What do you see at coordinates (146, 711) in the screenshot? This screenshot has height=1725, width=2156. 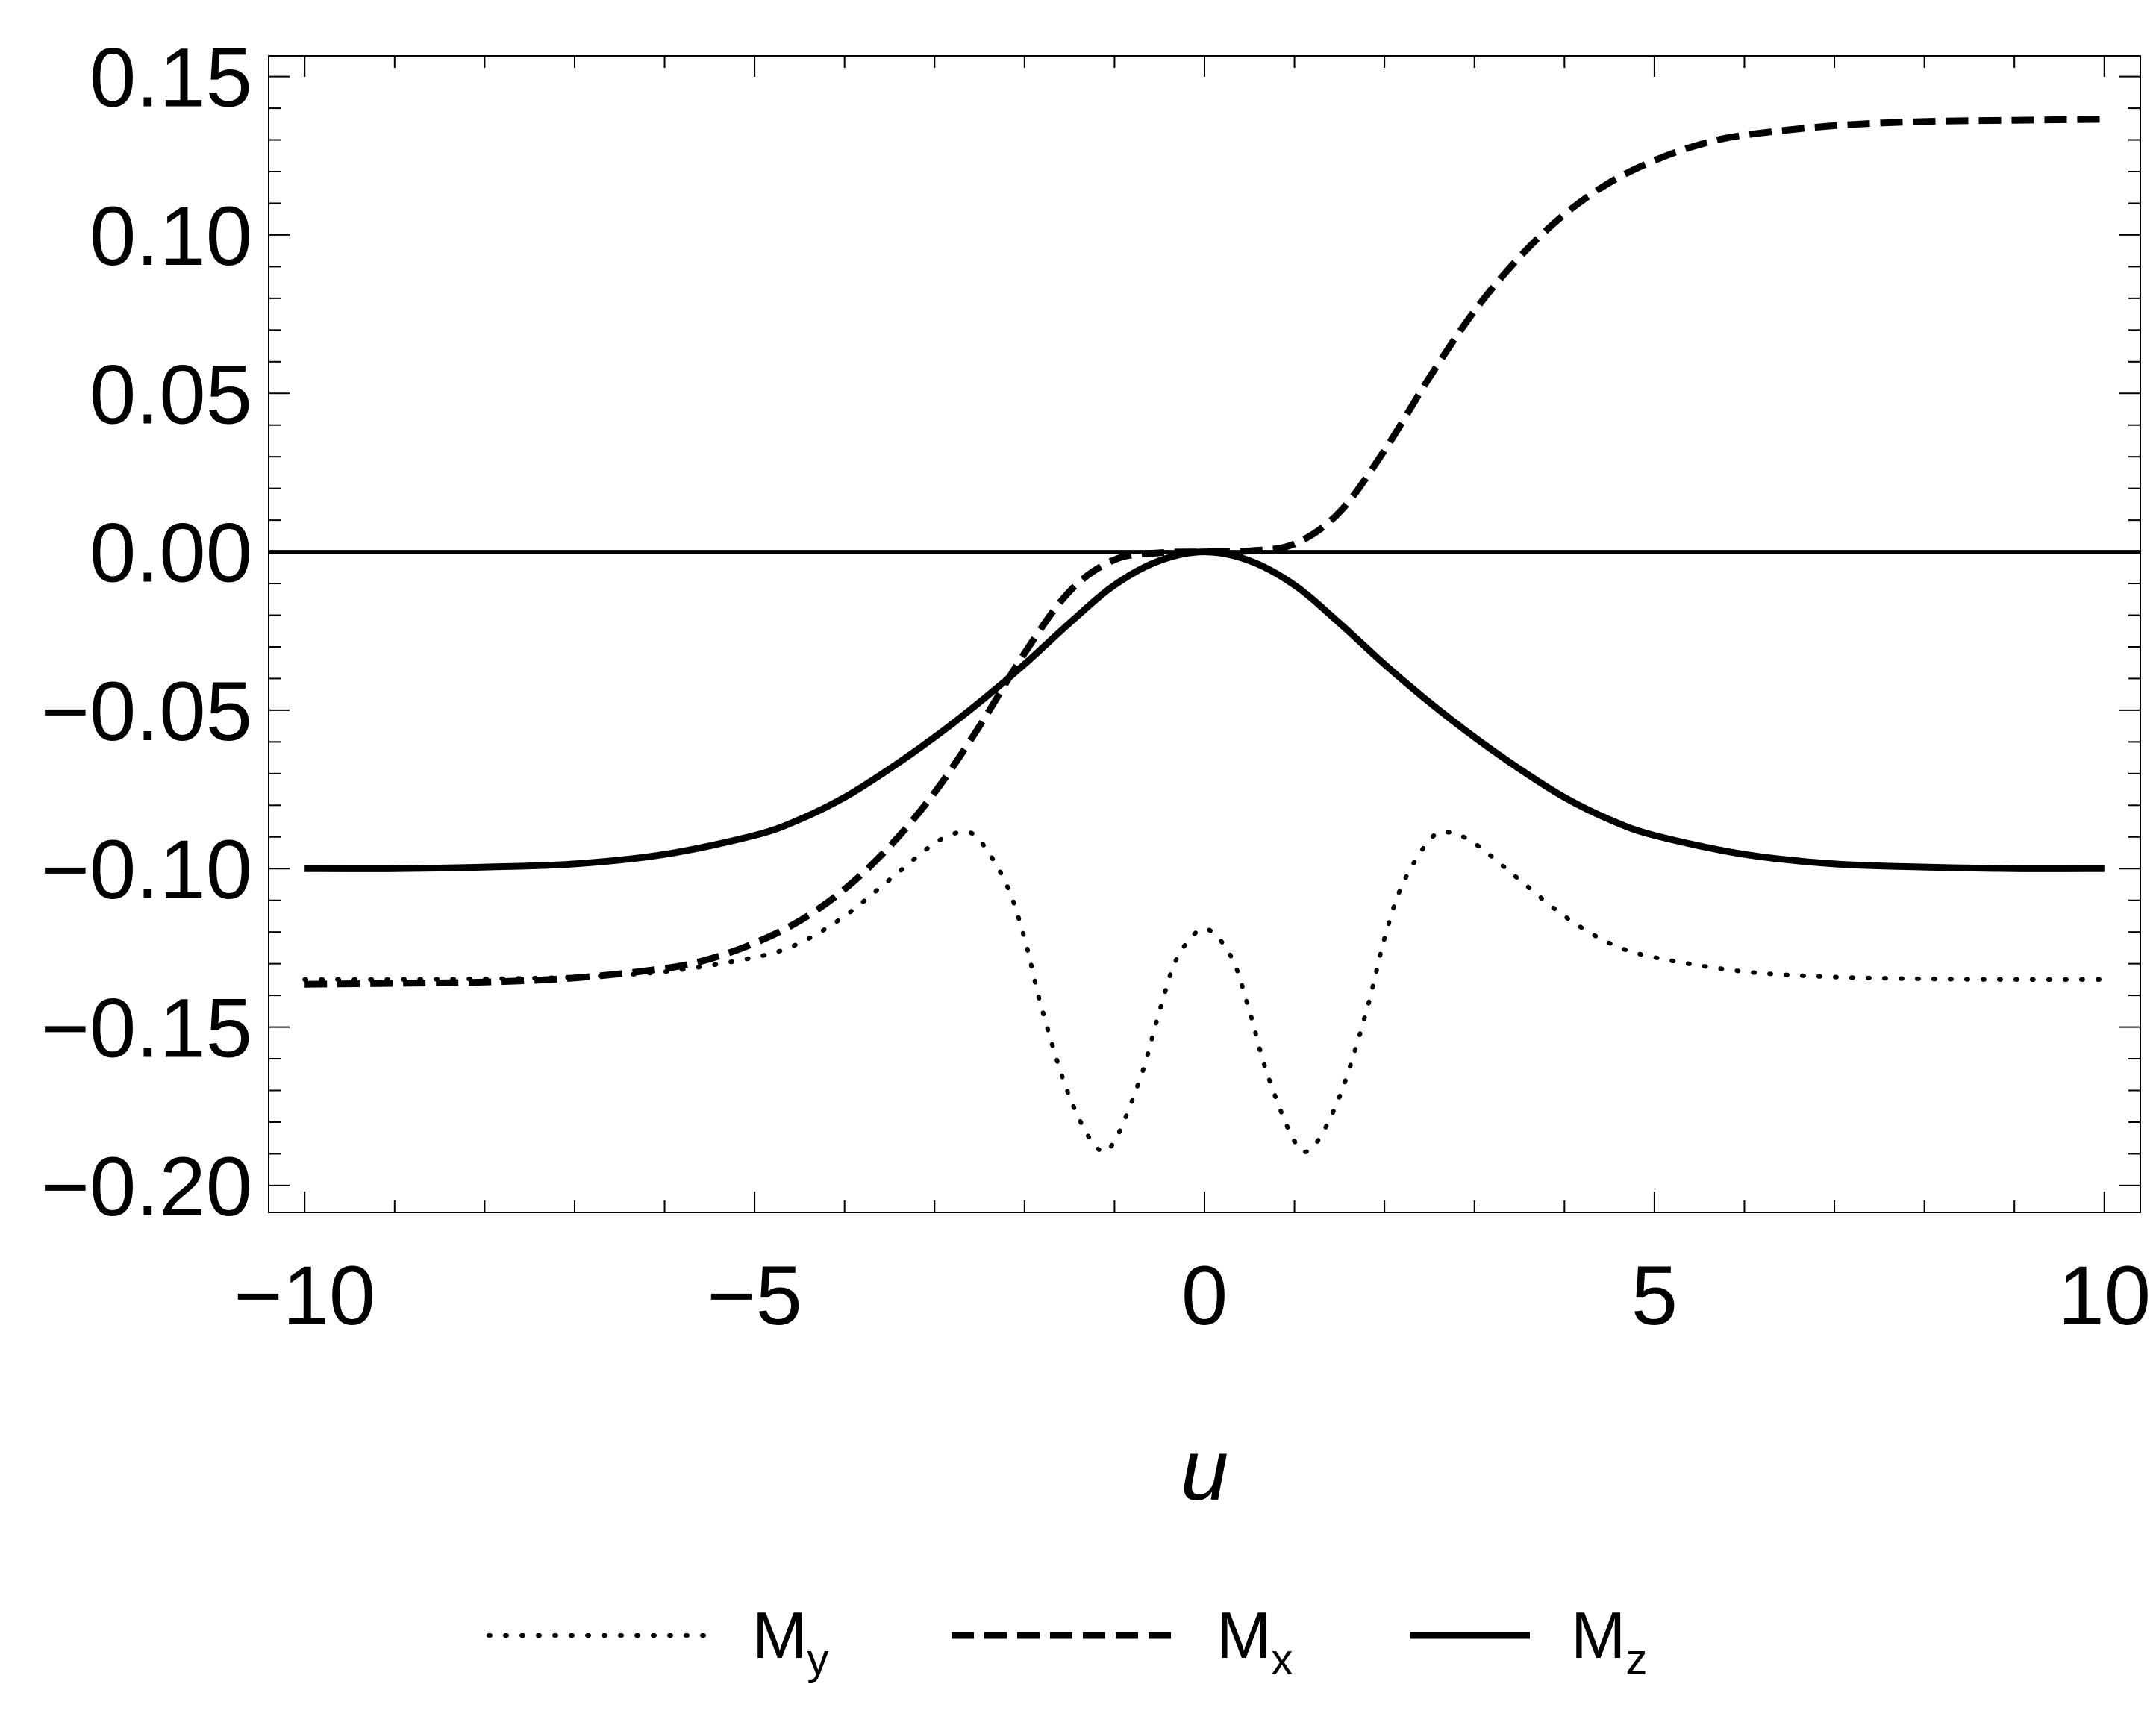 I see `y-tick-label: −0.05` at bounding box center [146, 711].